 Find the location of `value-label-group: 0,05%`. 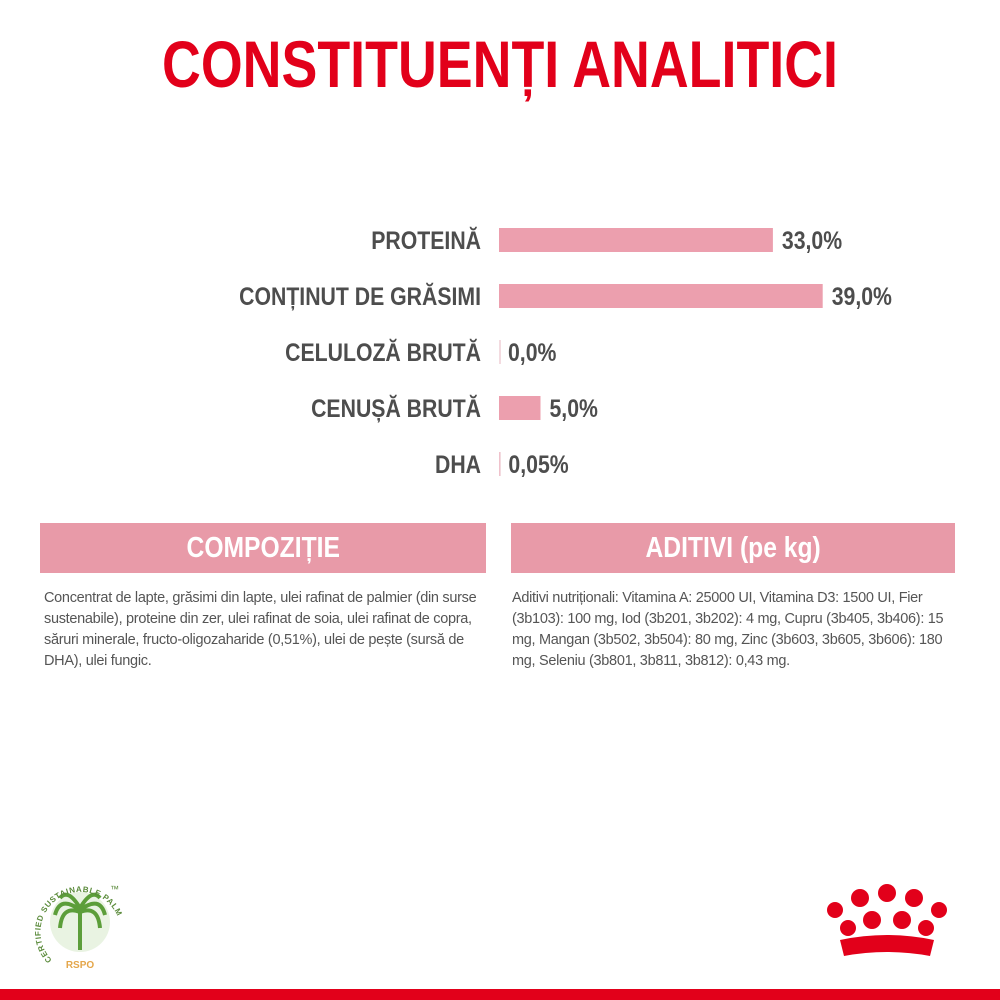

value-label-group: 0,05% is located at coordinates (538, 464).